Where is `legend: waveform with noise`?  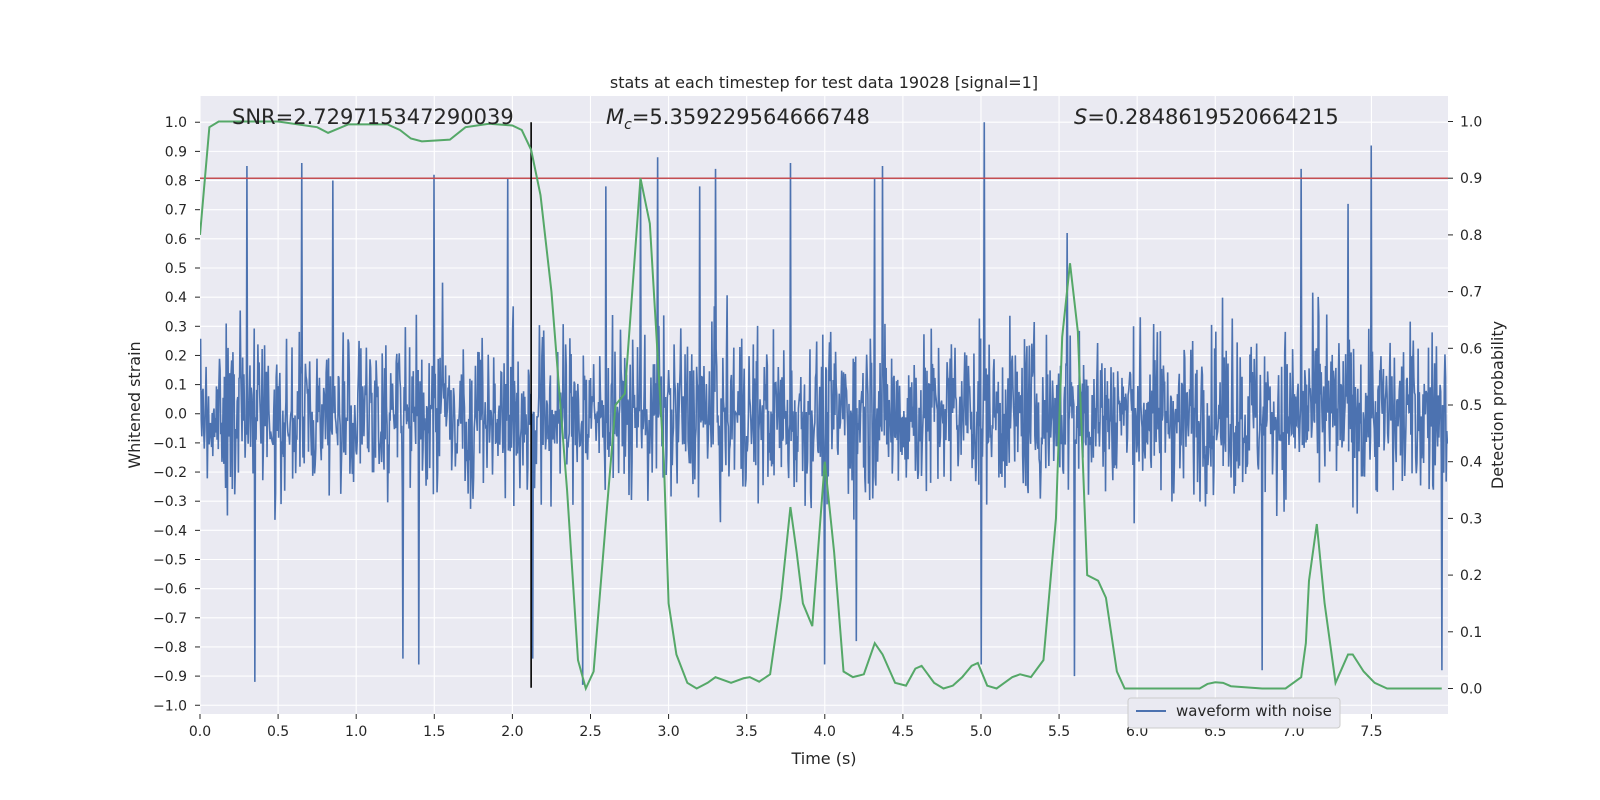 legend: waveform with noise is located at coordinates (1234, 713).